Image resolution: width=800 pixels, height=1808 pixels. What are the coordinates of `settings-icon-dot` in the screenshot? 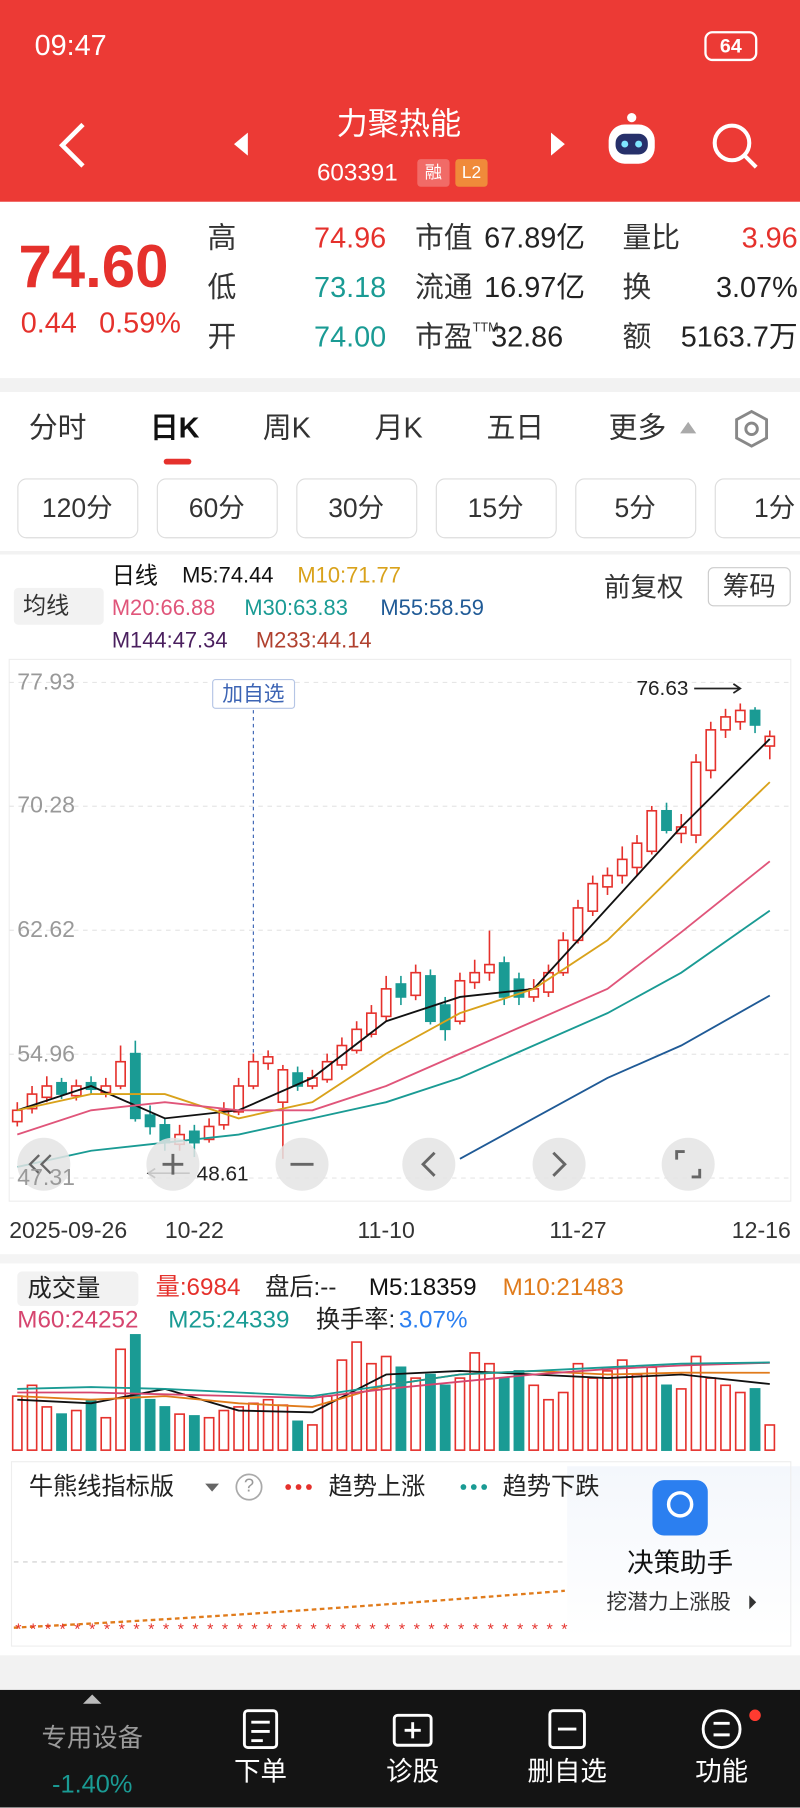 It's located at (751, 429).